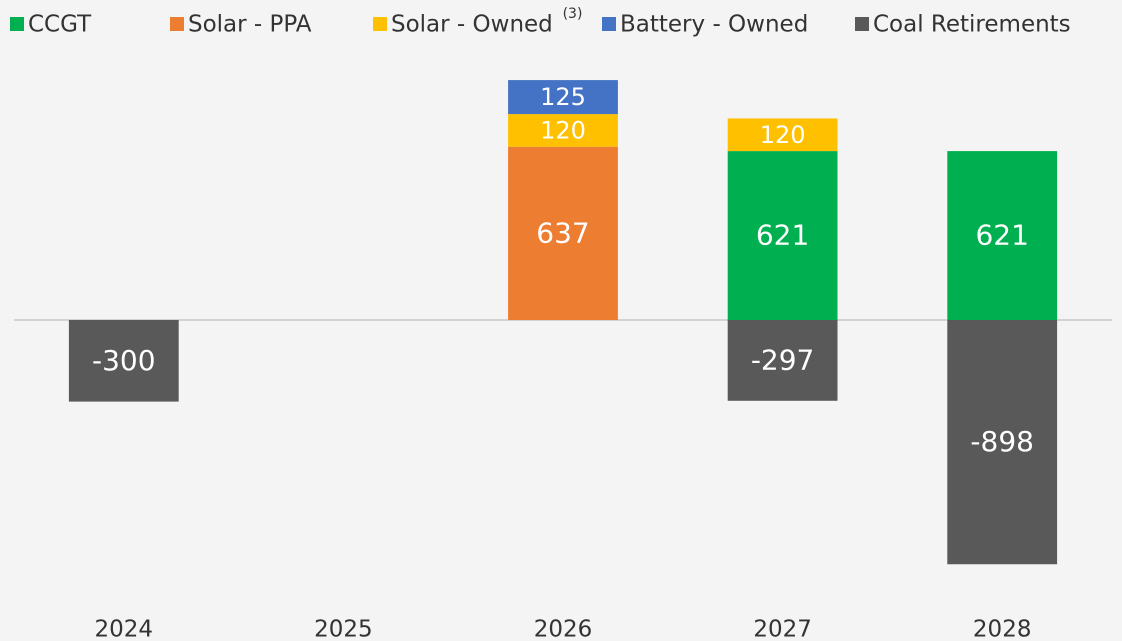 The image size is (1122, 641). Describe the element at coordinates (563, 629) in the screenshot. I see `x-tick-label: 2026` at that location.